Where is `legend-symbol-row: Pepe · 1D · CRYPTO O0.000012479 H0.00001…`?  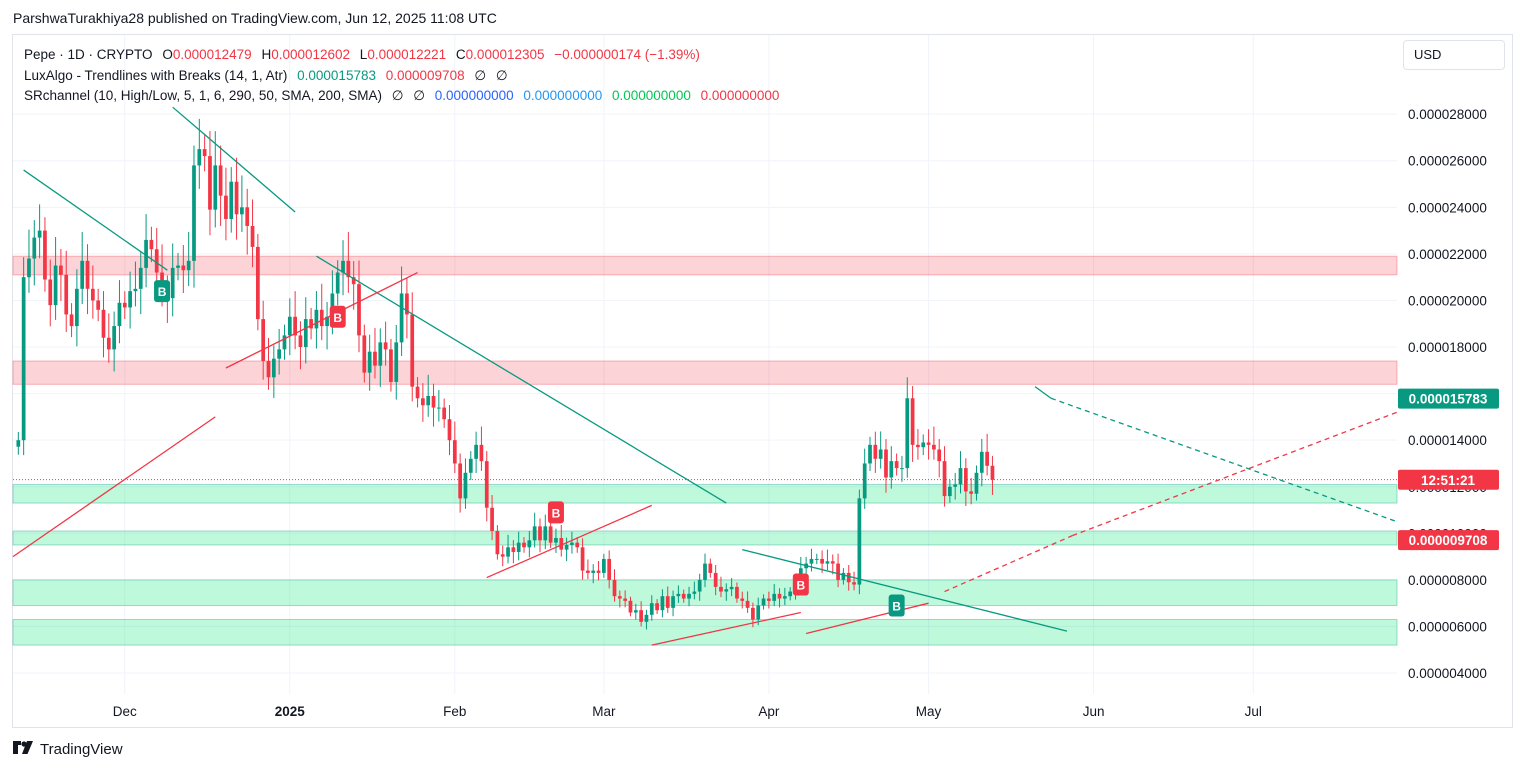 legend-symbol-row: Pepe · 1D · CRYPTO O0.000012479 H0.00001… is located at coordinates (401, 55).